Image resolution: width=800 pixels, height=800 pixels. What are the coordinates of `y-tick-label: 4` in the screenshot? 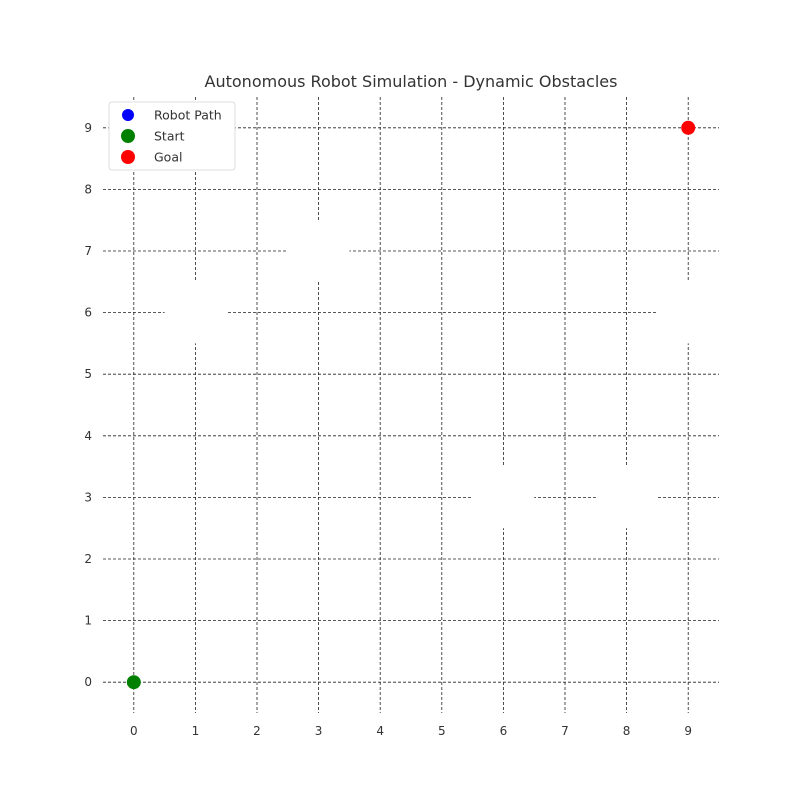 It's located at (88, 436).